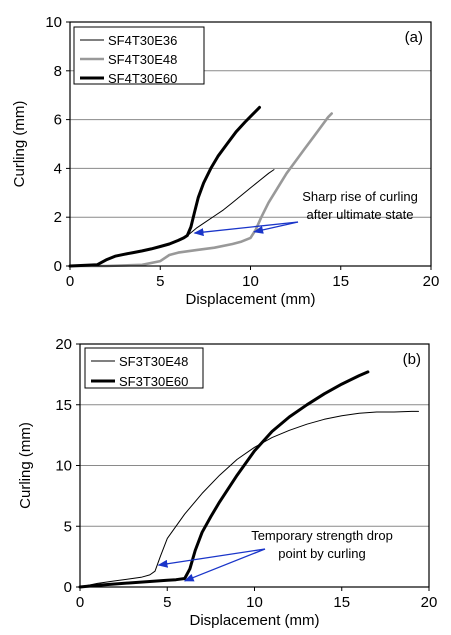  I want to click on y-tick-label: 6, so click(58, 120).